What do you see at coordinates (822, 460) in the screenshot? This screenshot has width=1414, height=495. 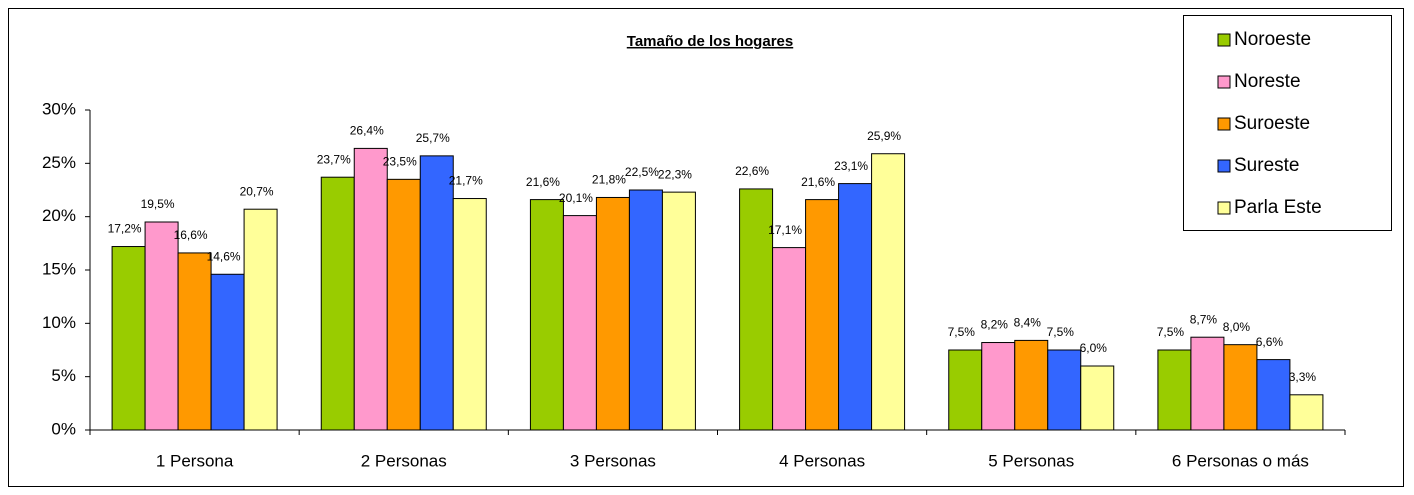 I see `x-tick-label: 4 Personas` at bounding box center [822, 460].